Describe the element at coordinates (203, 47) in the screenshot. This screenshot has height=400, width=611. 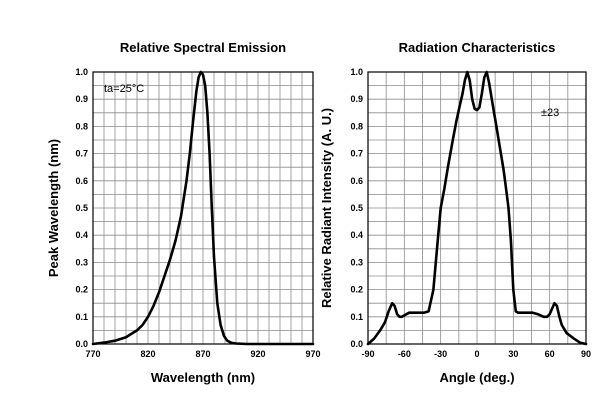
I see `chart-title: Relative Spectral Emission` at that location.